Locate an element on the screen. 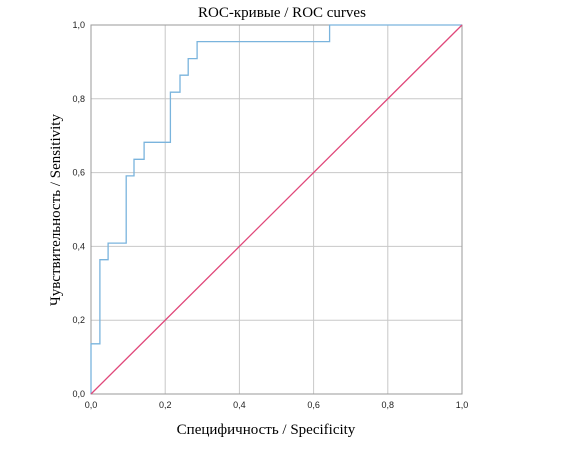 The height and width of the screenshot is (449, 563). y-tick-label: 0,6 is located at coordinates (78, 173).